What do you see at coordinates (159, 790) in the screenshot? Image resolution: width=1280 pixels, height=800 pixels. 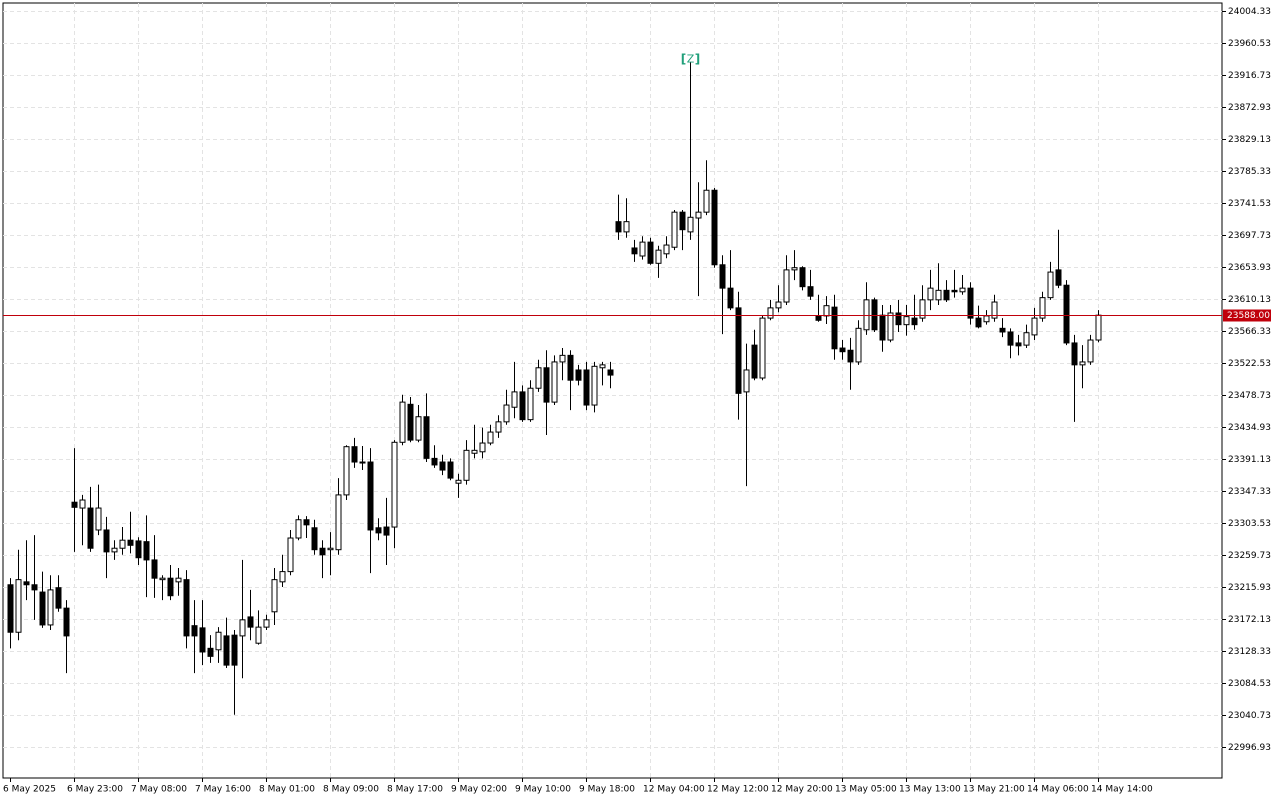 I see `x-tick-label: 7 May 08:00` at bounding box center [159, 790].